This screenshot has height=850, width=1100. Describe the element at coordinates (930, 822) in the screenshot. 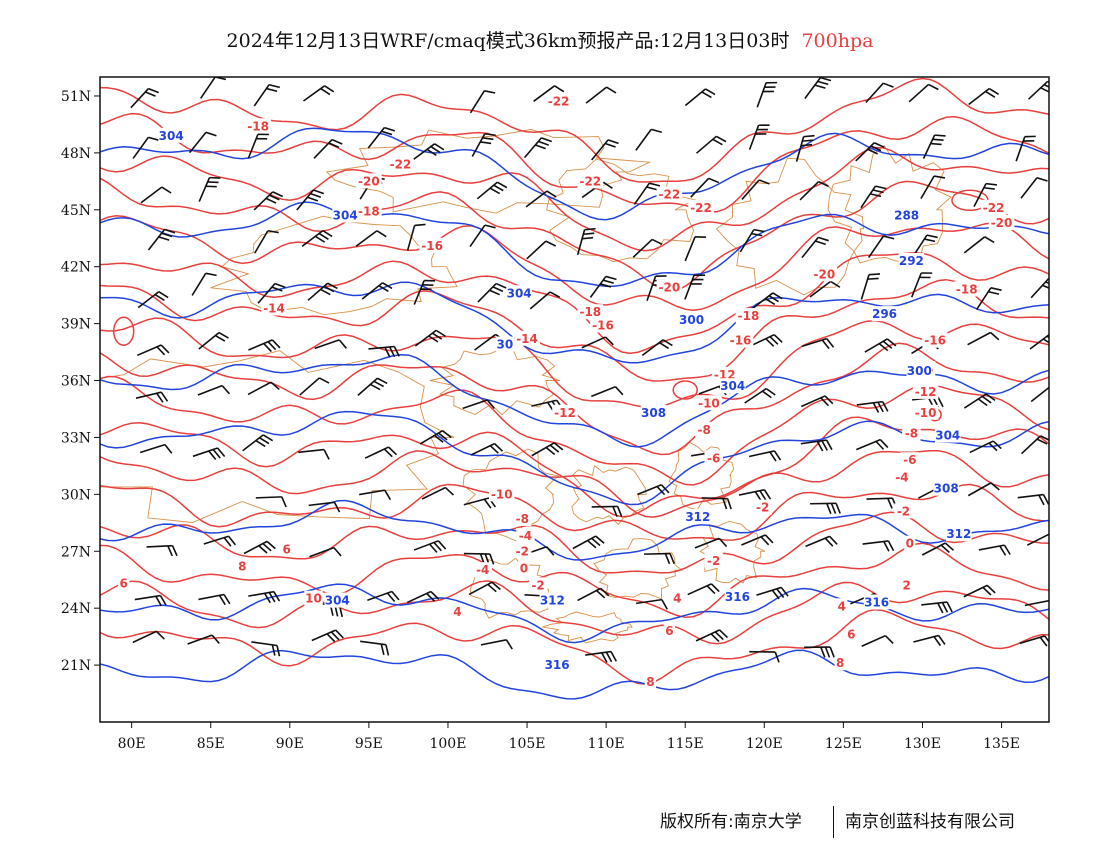

I see `company-text: 南京创蓝科技有限公司` at that location.